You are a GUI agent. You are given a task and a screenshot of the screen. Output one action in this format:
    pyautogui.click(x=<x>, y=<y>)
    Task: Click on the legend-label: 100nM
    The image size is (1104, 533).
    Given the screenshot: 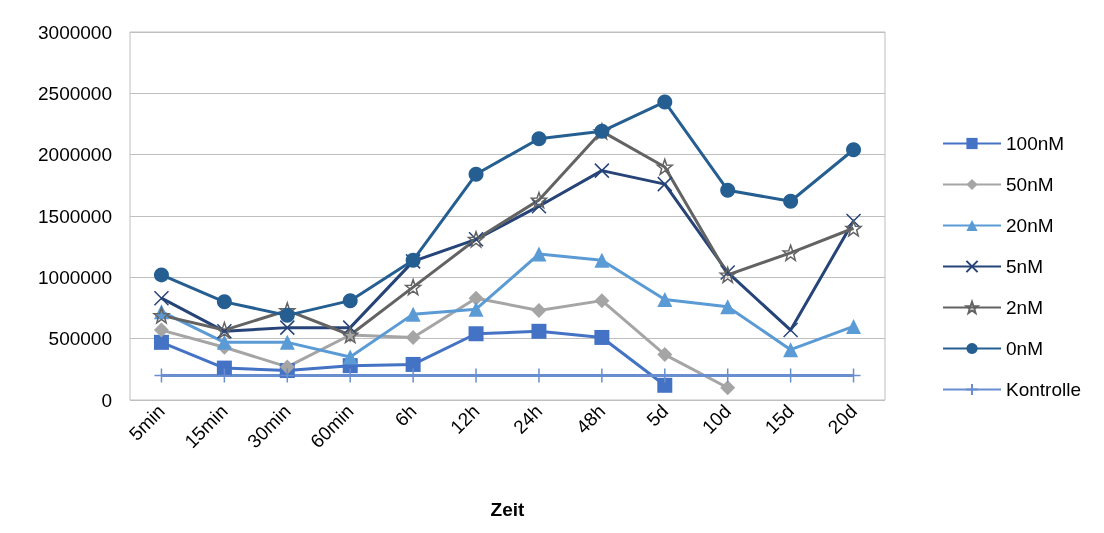 What is the action you would take?
    pyautogui.click(x=1035, y=143)
    